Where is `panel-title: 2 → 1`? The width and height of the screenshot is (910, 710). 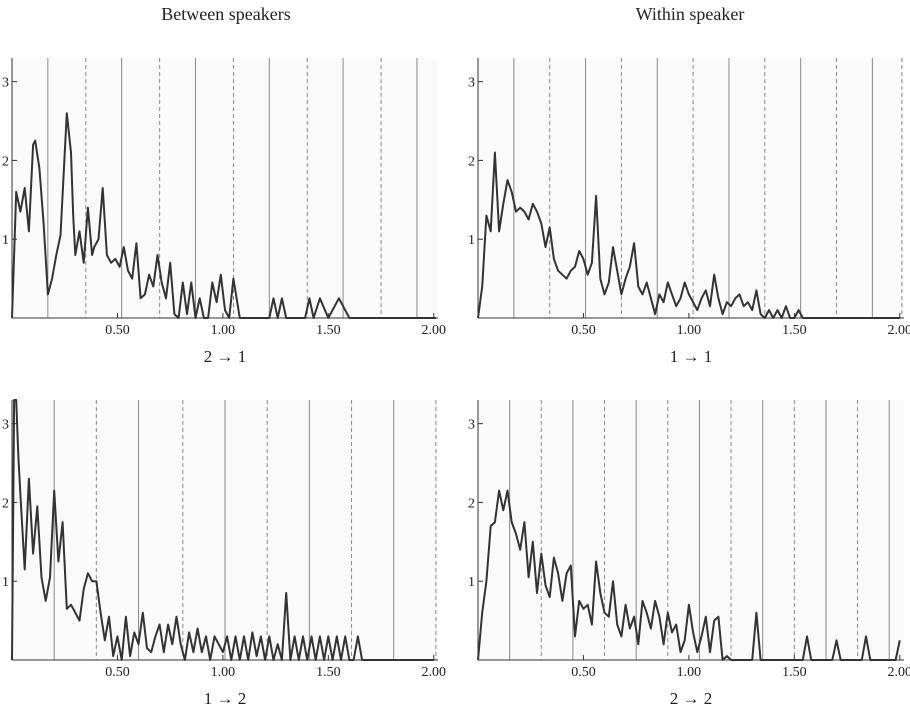 panel-title: 2 → 1 is located at coordinates (225, 356).